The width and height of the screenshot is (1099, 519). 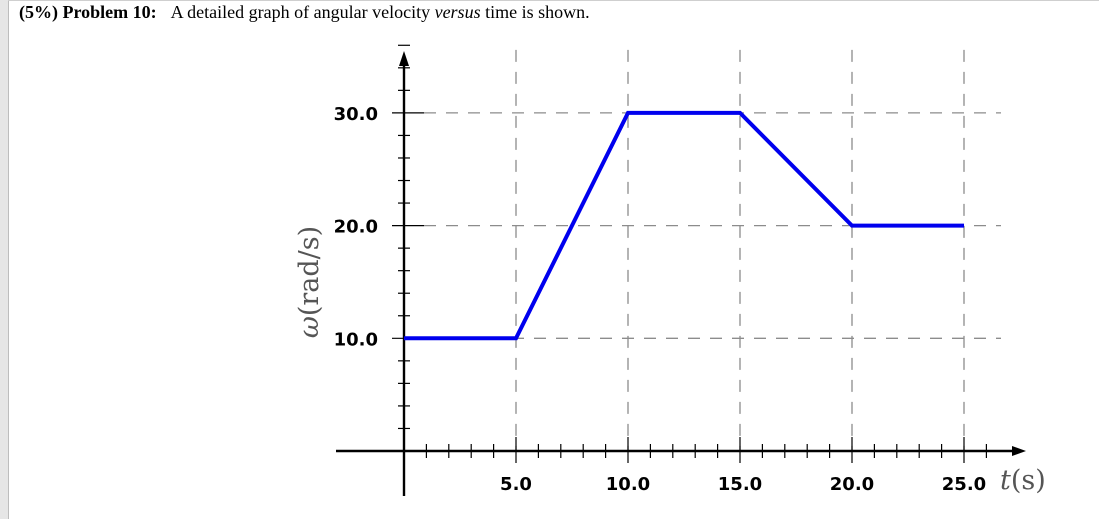 What do you see at coordinates (964, 484) in the screenshot?
I see `x-tick-label: 25.0` at bounding box center [964, 484].